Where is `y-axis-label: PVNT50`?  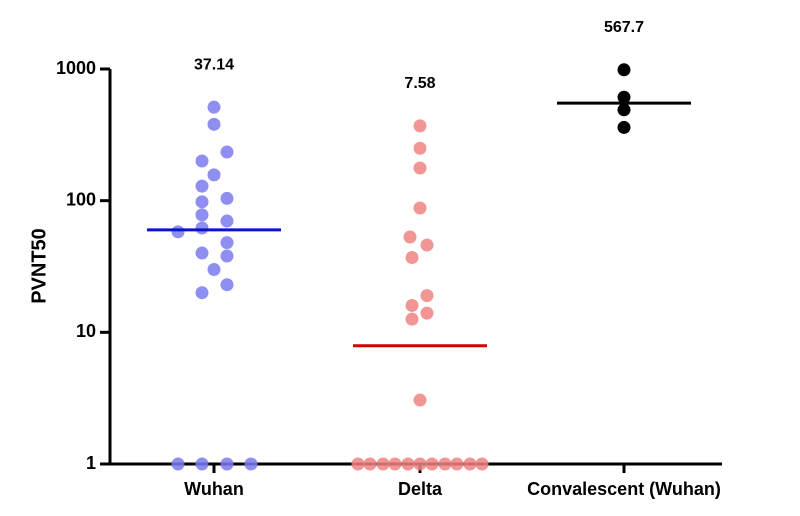 y-axis-label: PVNT50 is located at coordinates (39, 266).